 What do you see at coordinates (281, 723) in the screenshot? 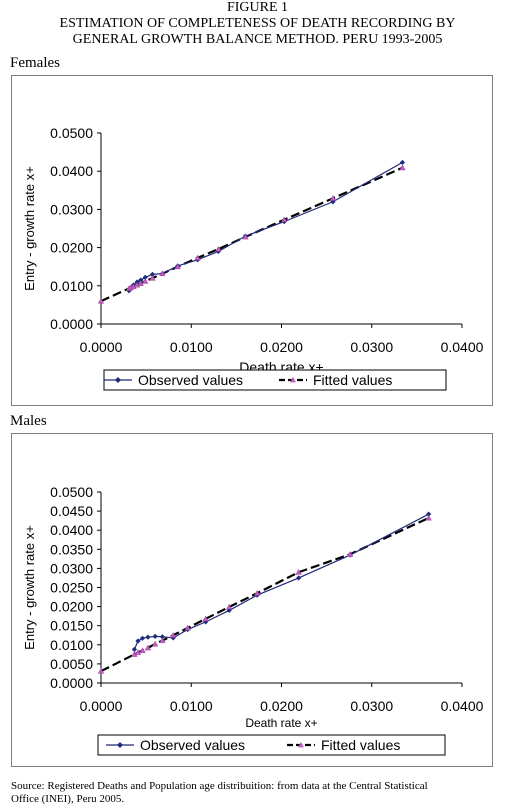
I see `males-x-axis-label: Death rate x+` at bounding box center [281, 723].